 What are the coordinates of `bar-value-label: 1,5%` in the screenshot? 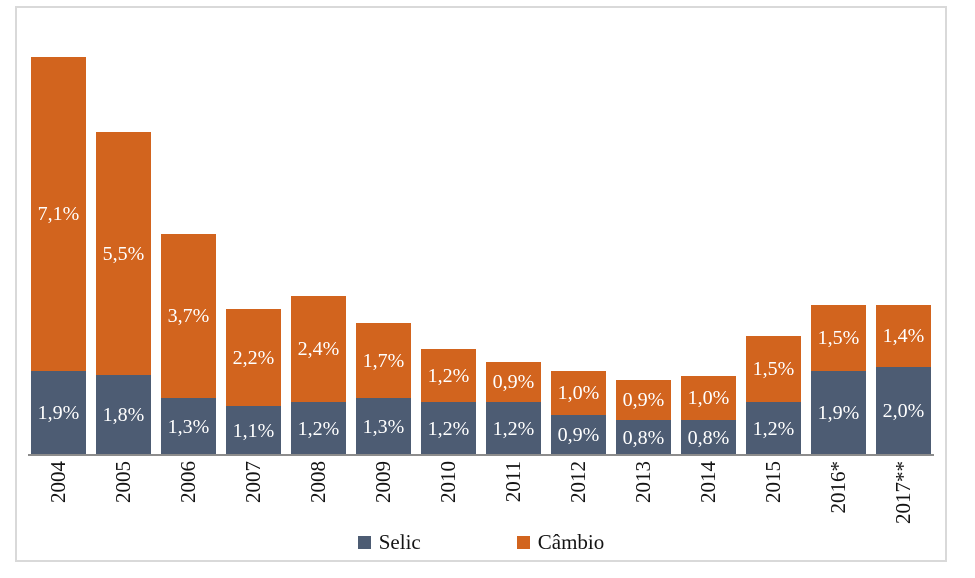 It's located at (838, 338).